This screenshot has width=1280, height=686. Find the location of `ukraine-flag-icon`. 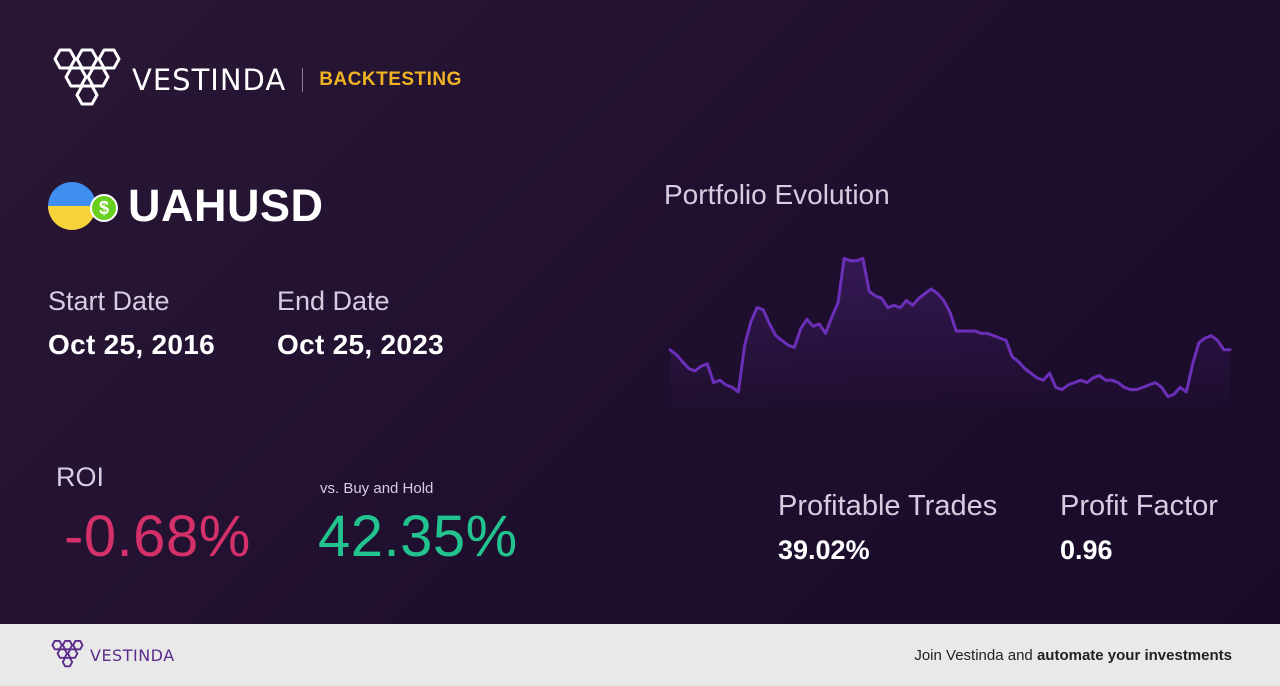

ukraine-flag-icon is located at coordinates (72, 206).